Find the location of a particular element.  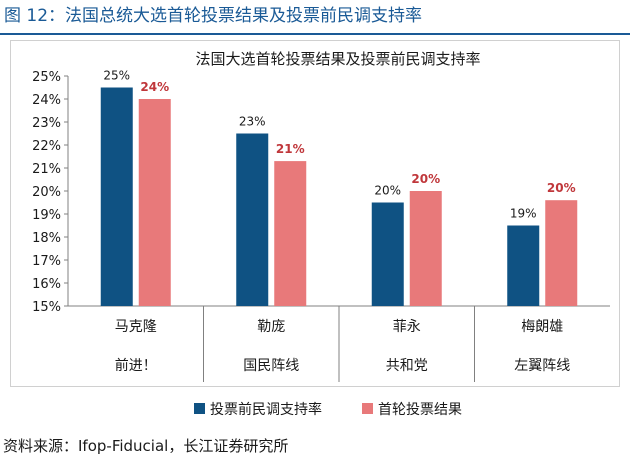

category-name-label: 菲永 is located at coordinates (407, 327).